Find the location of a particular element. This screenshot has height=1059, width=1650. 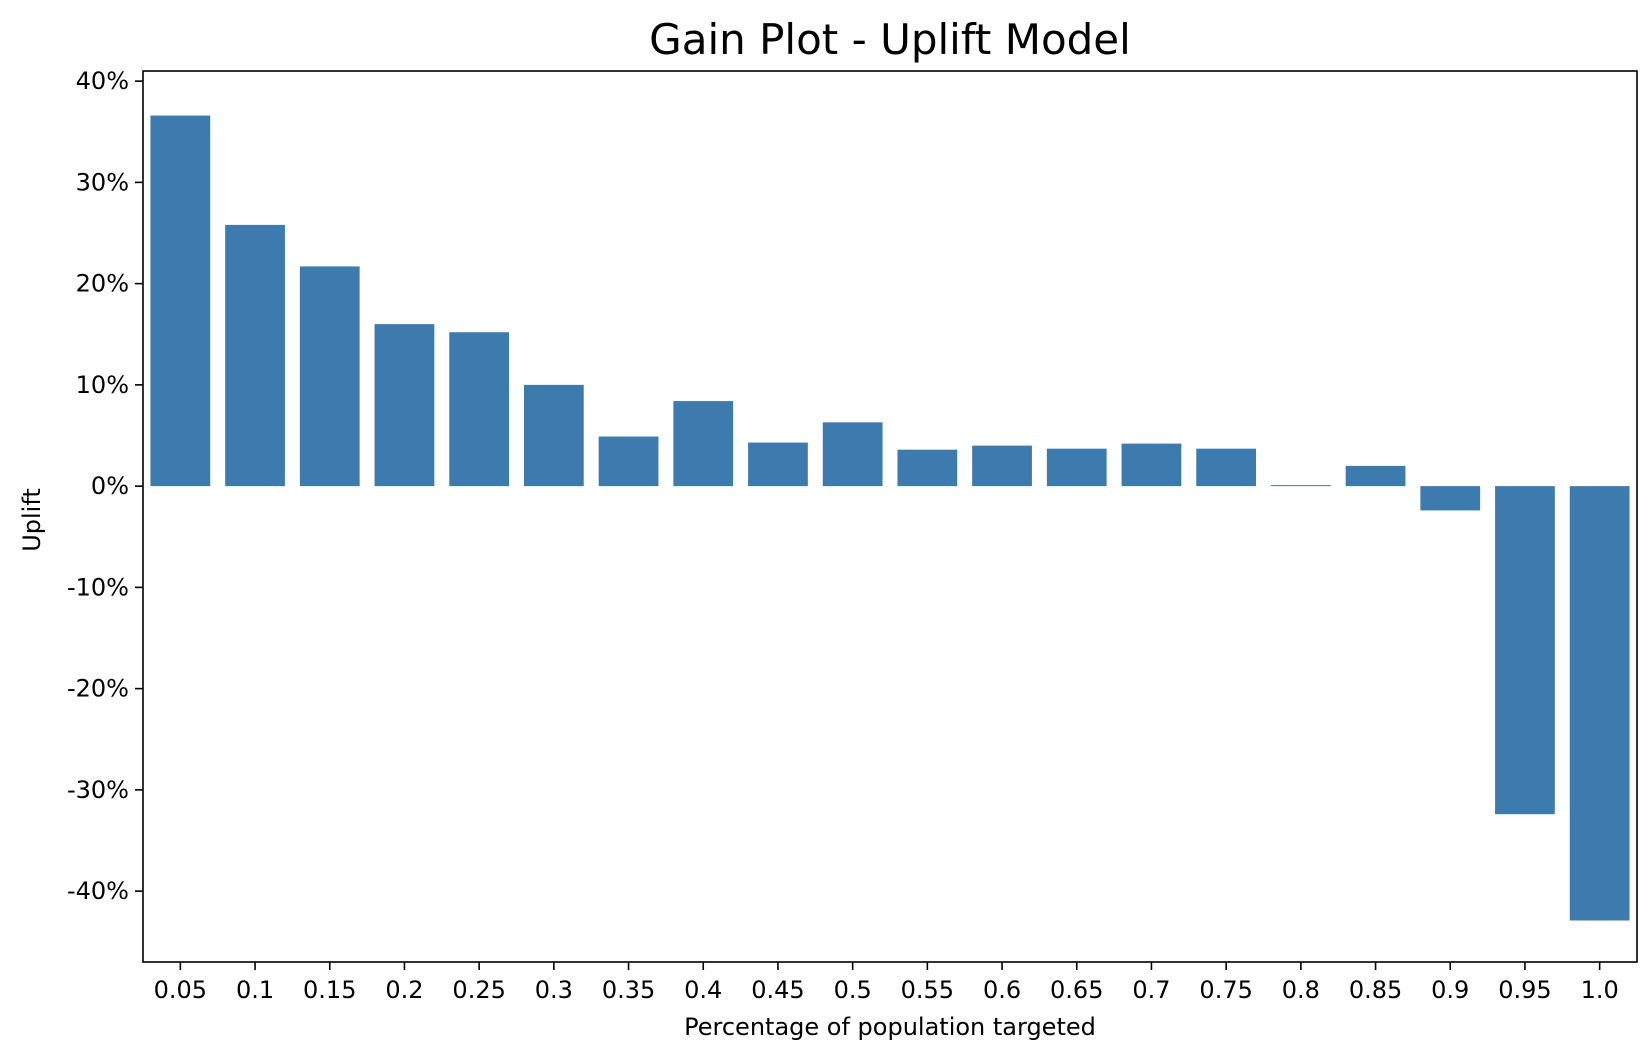

x-tick-label: 0.65 is located at coordinates (1076, 990).